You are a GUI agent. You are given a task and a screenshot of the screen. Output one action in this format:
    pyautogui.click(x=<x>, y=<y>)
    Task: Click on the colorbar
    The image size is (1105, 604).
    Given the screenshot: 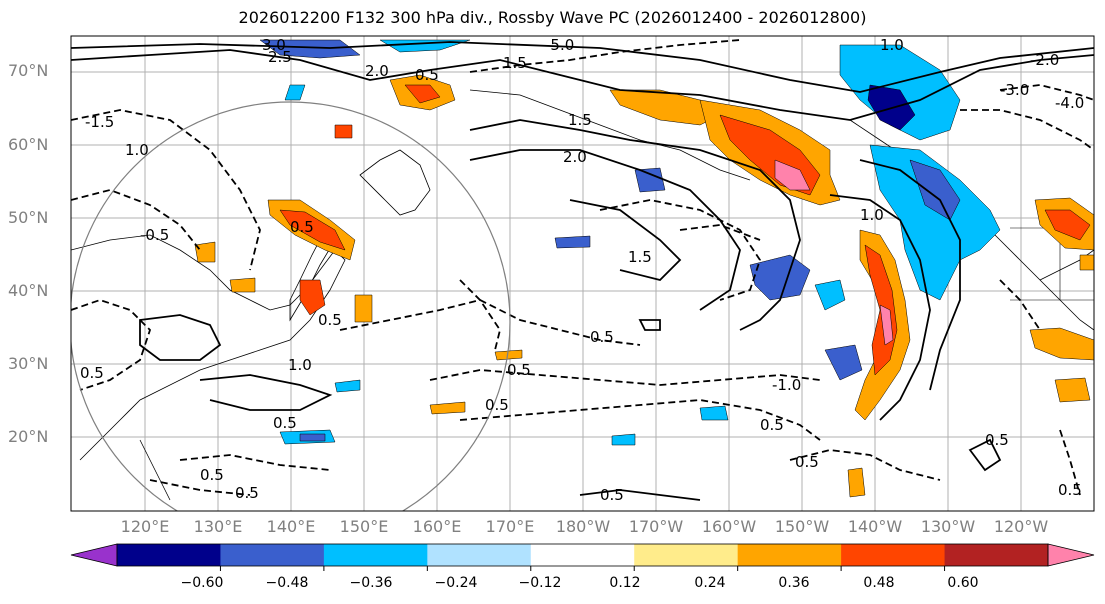 What is the action you would take?
    pyautogui.click(x=582, y=557)
    